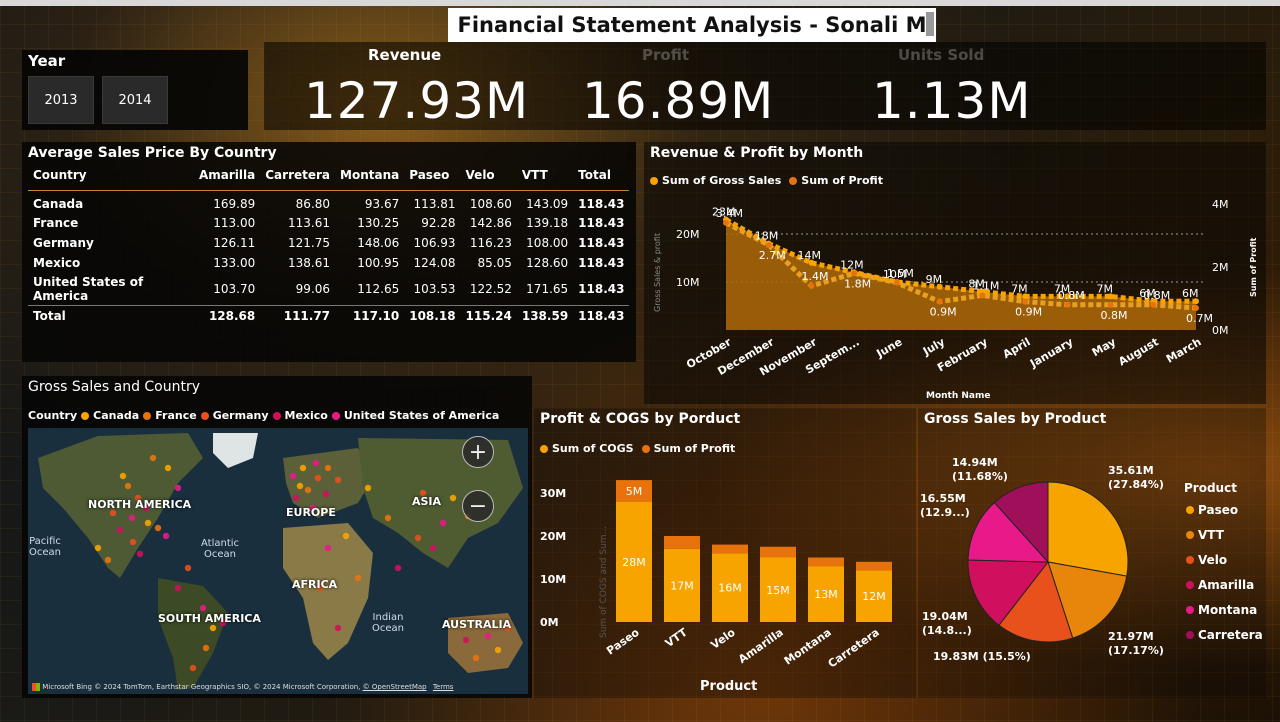  I want to click on legend-profit: Sum of Profit, so click(842, 180).